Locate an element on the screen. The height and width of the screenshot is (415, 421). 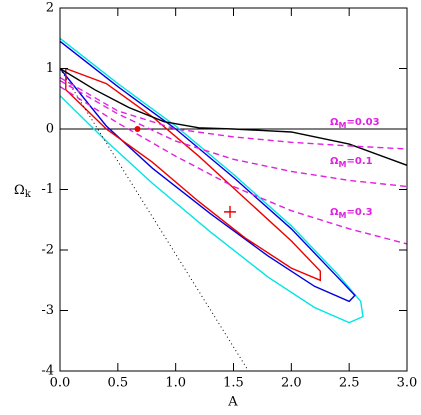
annotation-text: =0.03 is located at coordinates (362, 122).